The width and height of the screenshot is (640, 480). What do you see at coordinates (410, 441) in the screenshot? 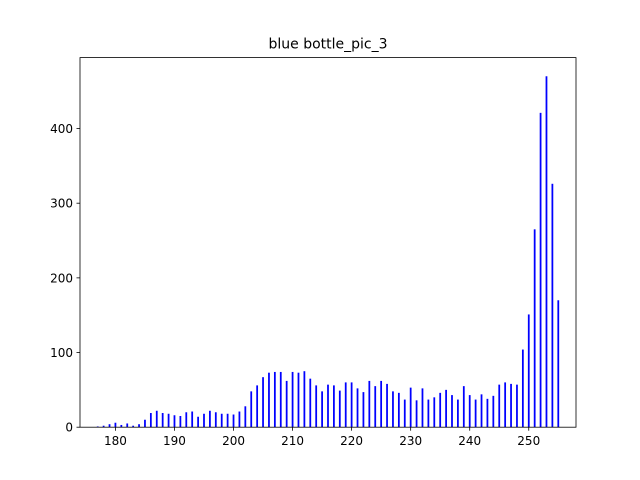
I see `x-tick-label: 230` at bounding box center [410, 441].